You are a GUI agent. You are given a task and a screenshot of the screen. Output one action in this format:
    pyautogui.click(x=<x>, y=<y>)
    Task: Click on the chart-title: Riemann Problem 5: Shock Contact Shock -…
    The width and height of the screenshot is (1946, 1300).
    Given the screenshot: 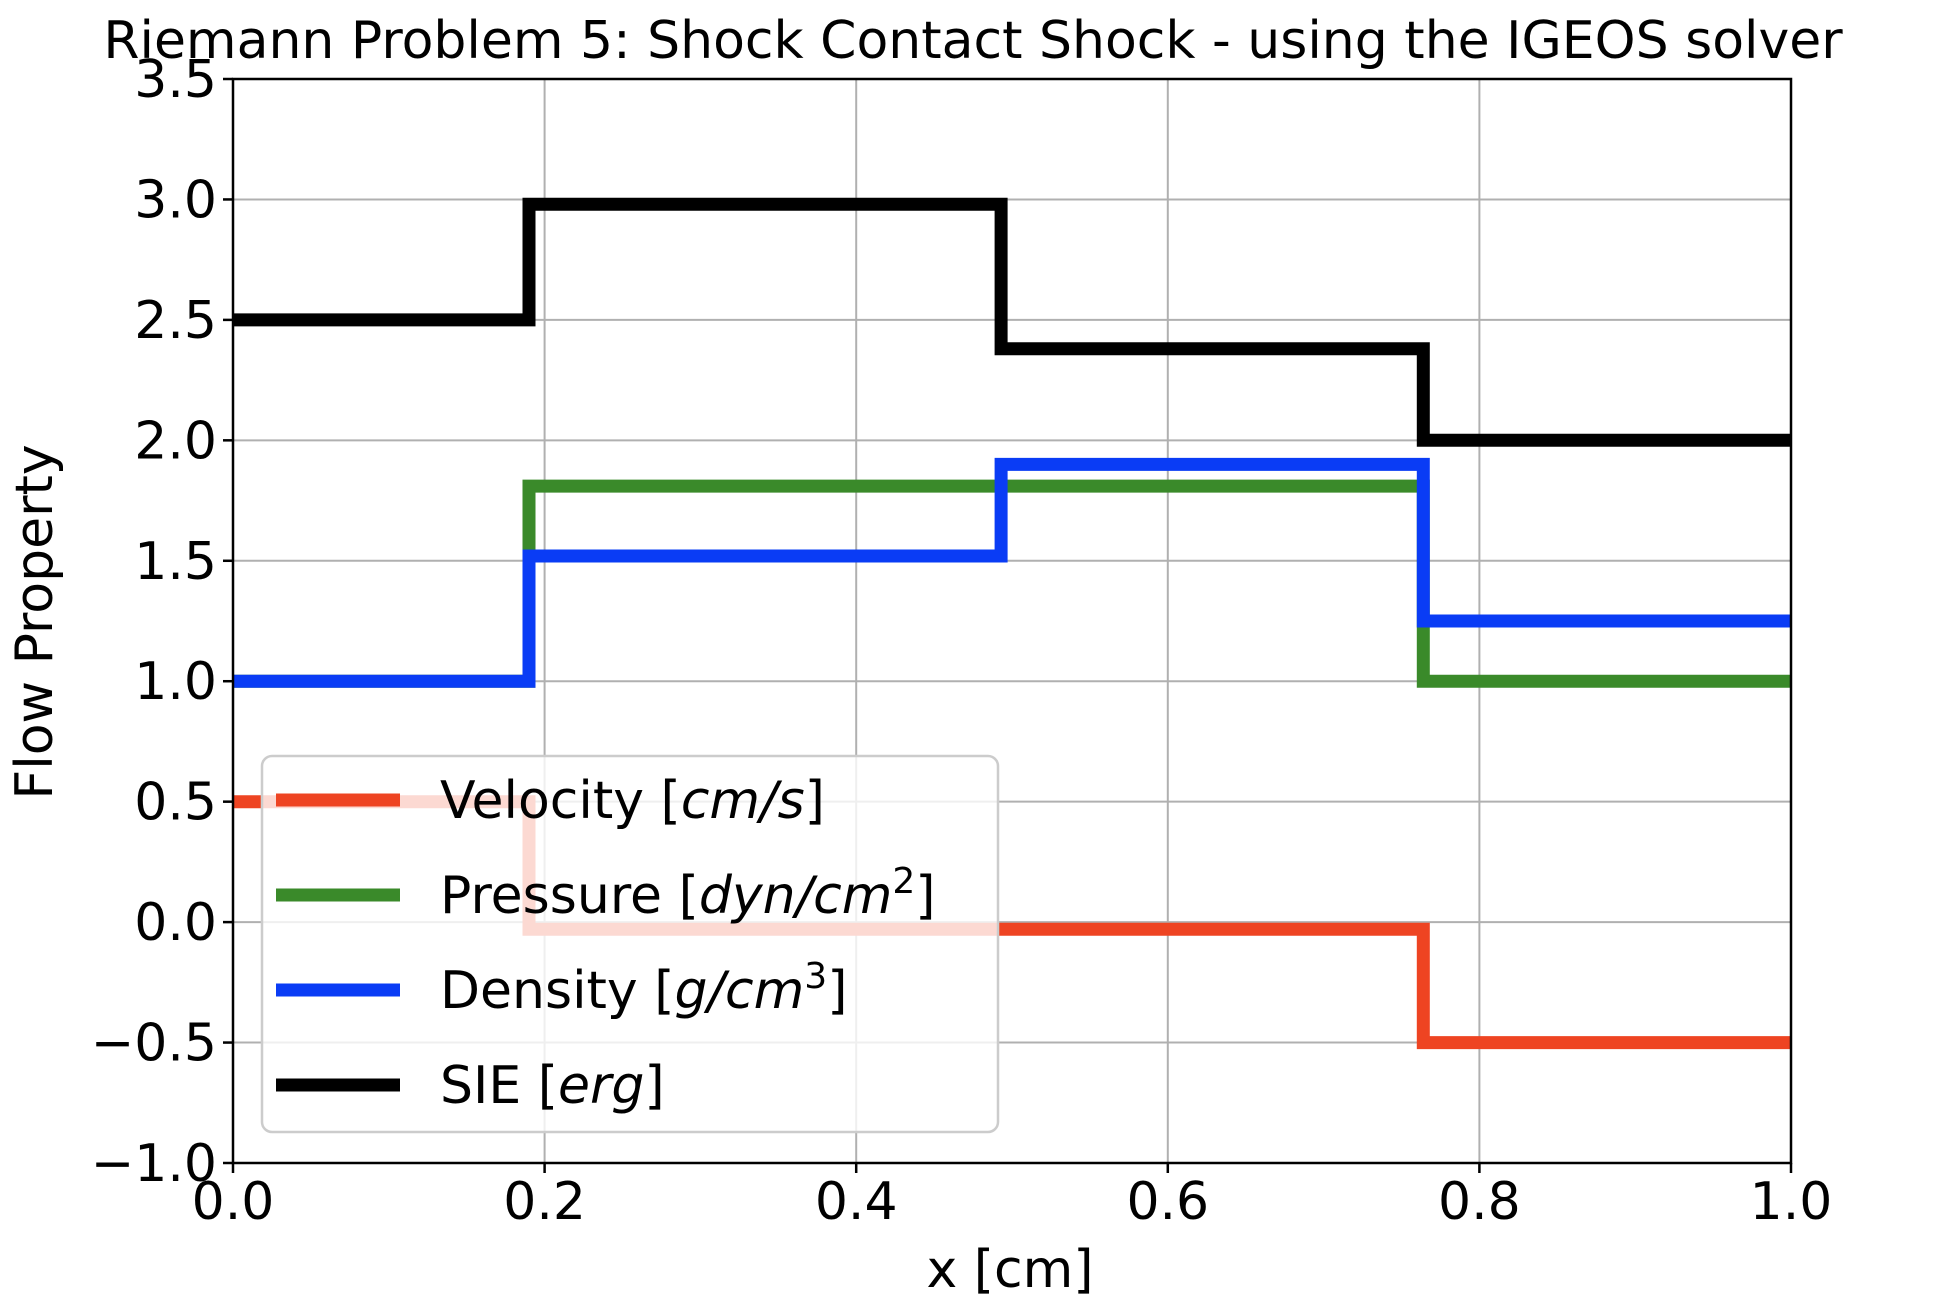 What is the action you would take?
    pyautogui.click(x=973, y=41)
    